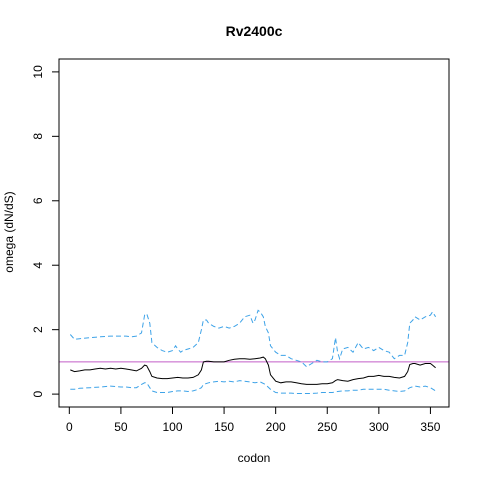  I want to click on x-tick-label: 150, so click(224, 427).